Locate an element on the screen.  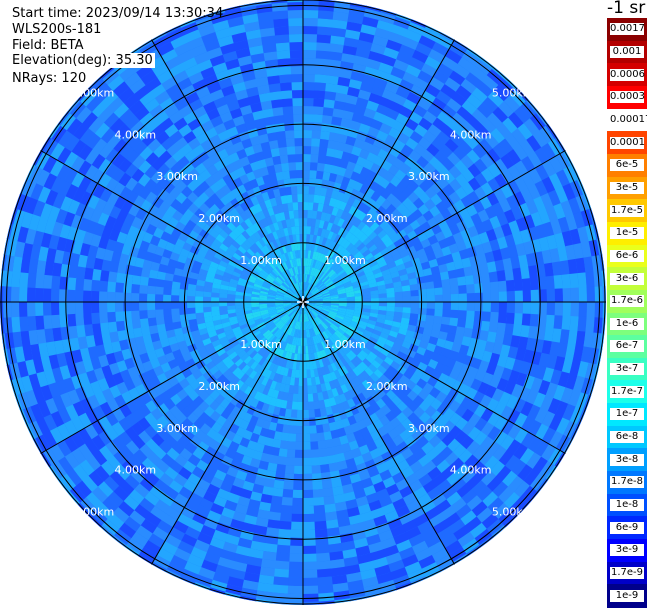
colorbar-tick-label: 1.7e-9 is located at coordinates (627, 573).